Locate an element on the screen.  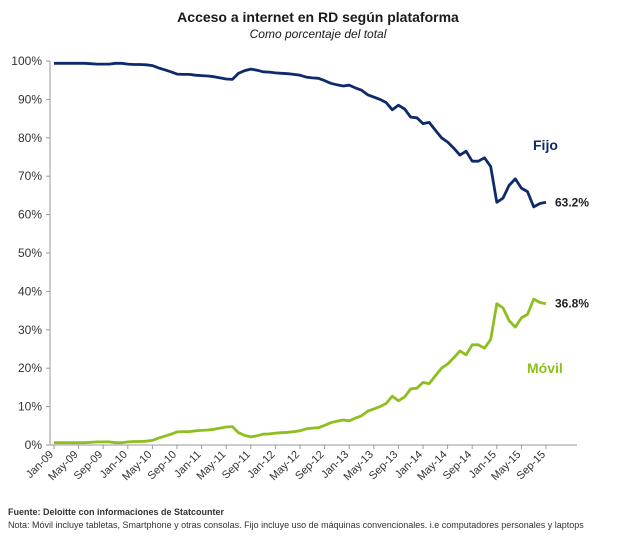
y-tick-label: 50% is located at coordinates (30, 253).